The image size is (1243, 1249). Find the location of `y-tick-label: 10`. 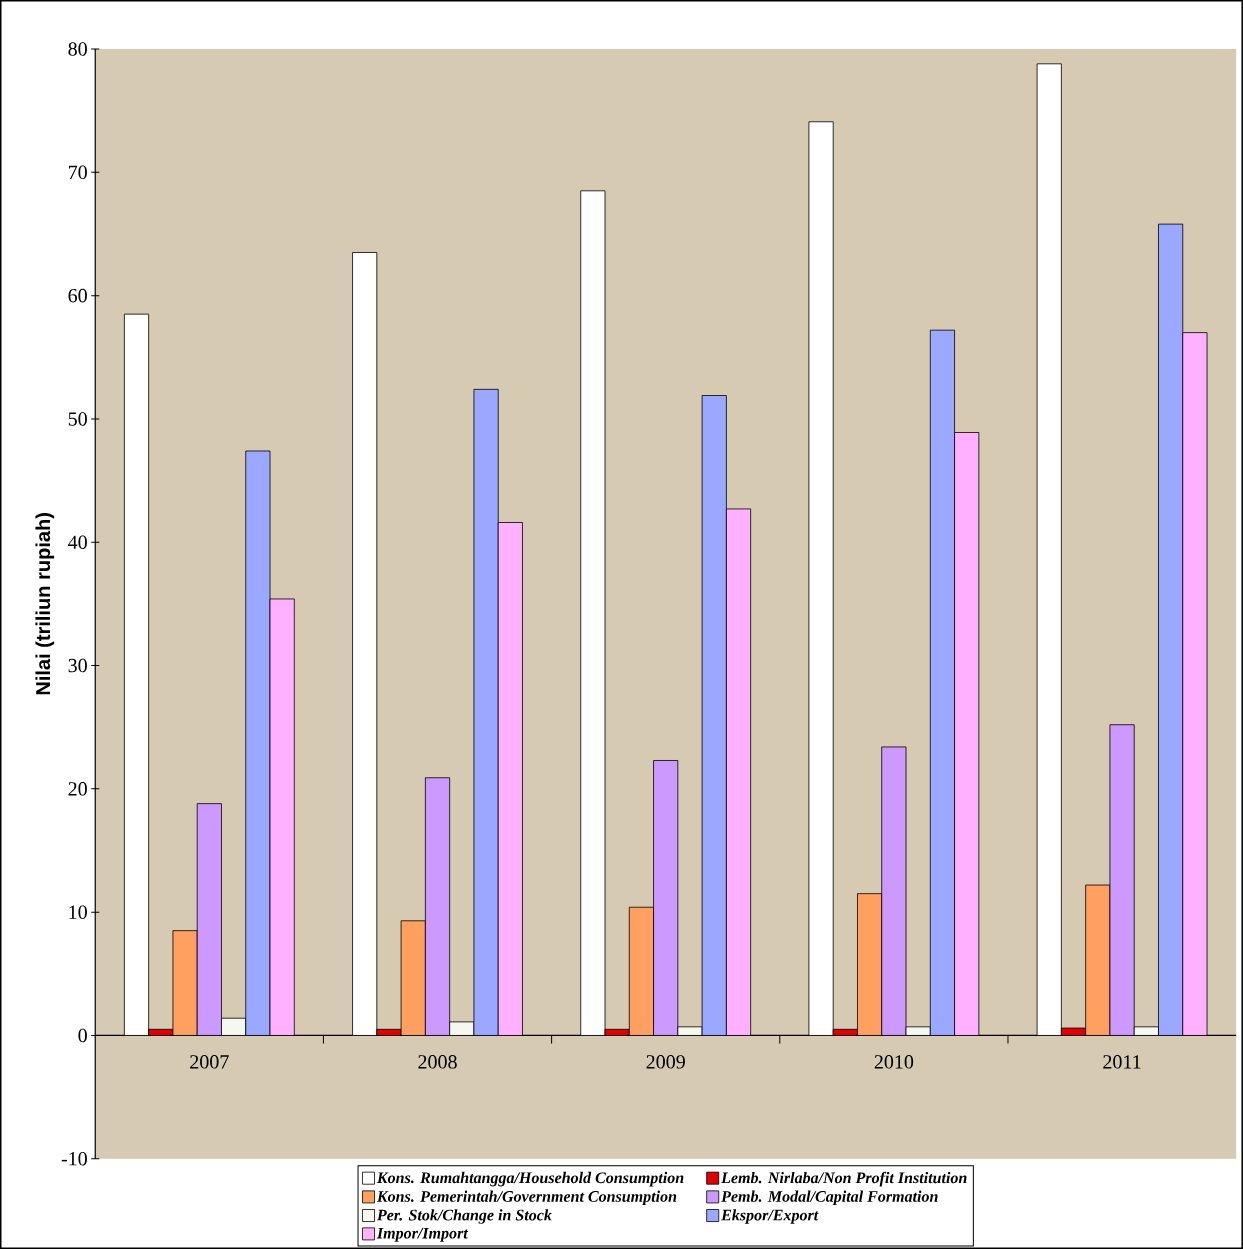

y-tick-label: 10 is located at coordinates (78, 912).